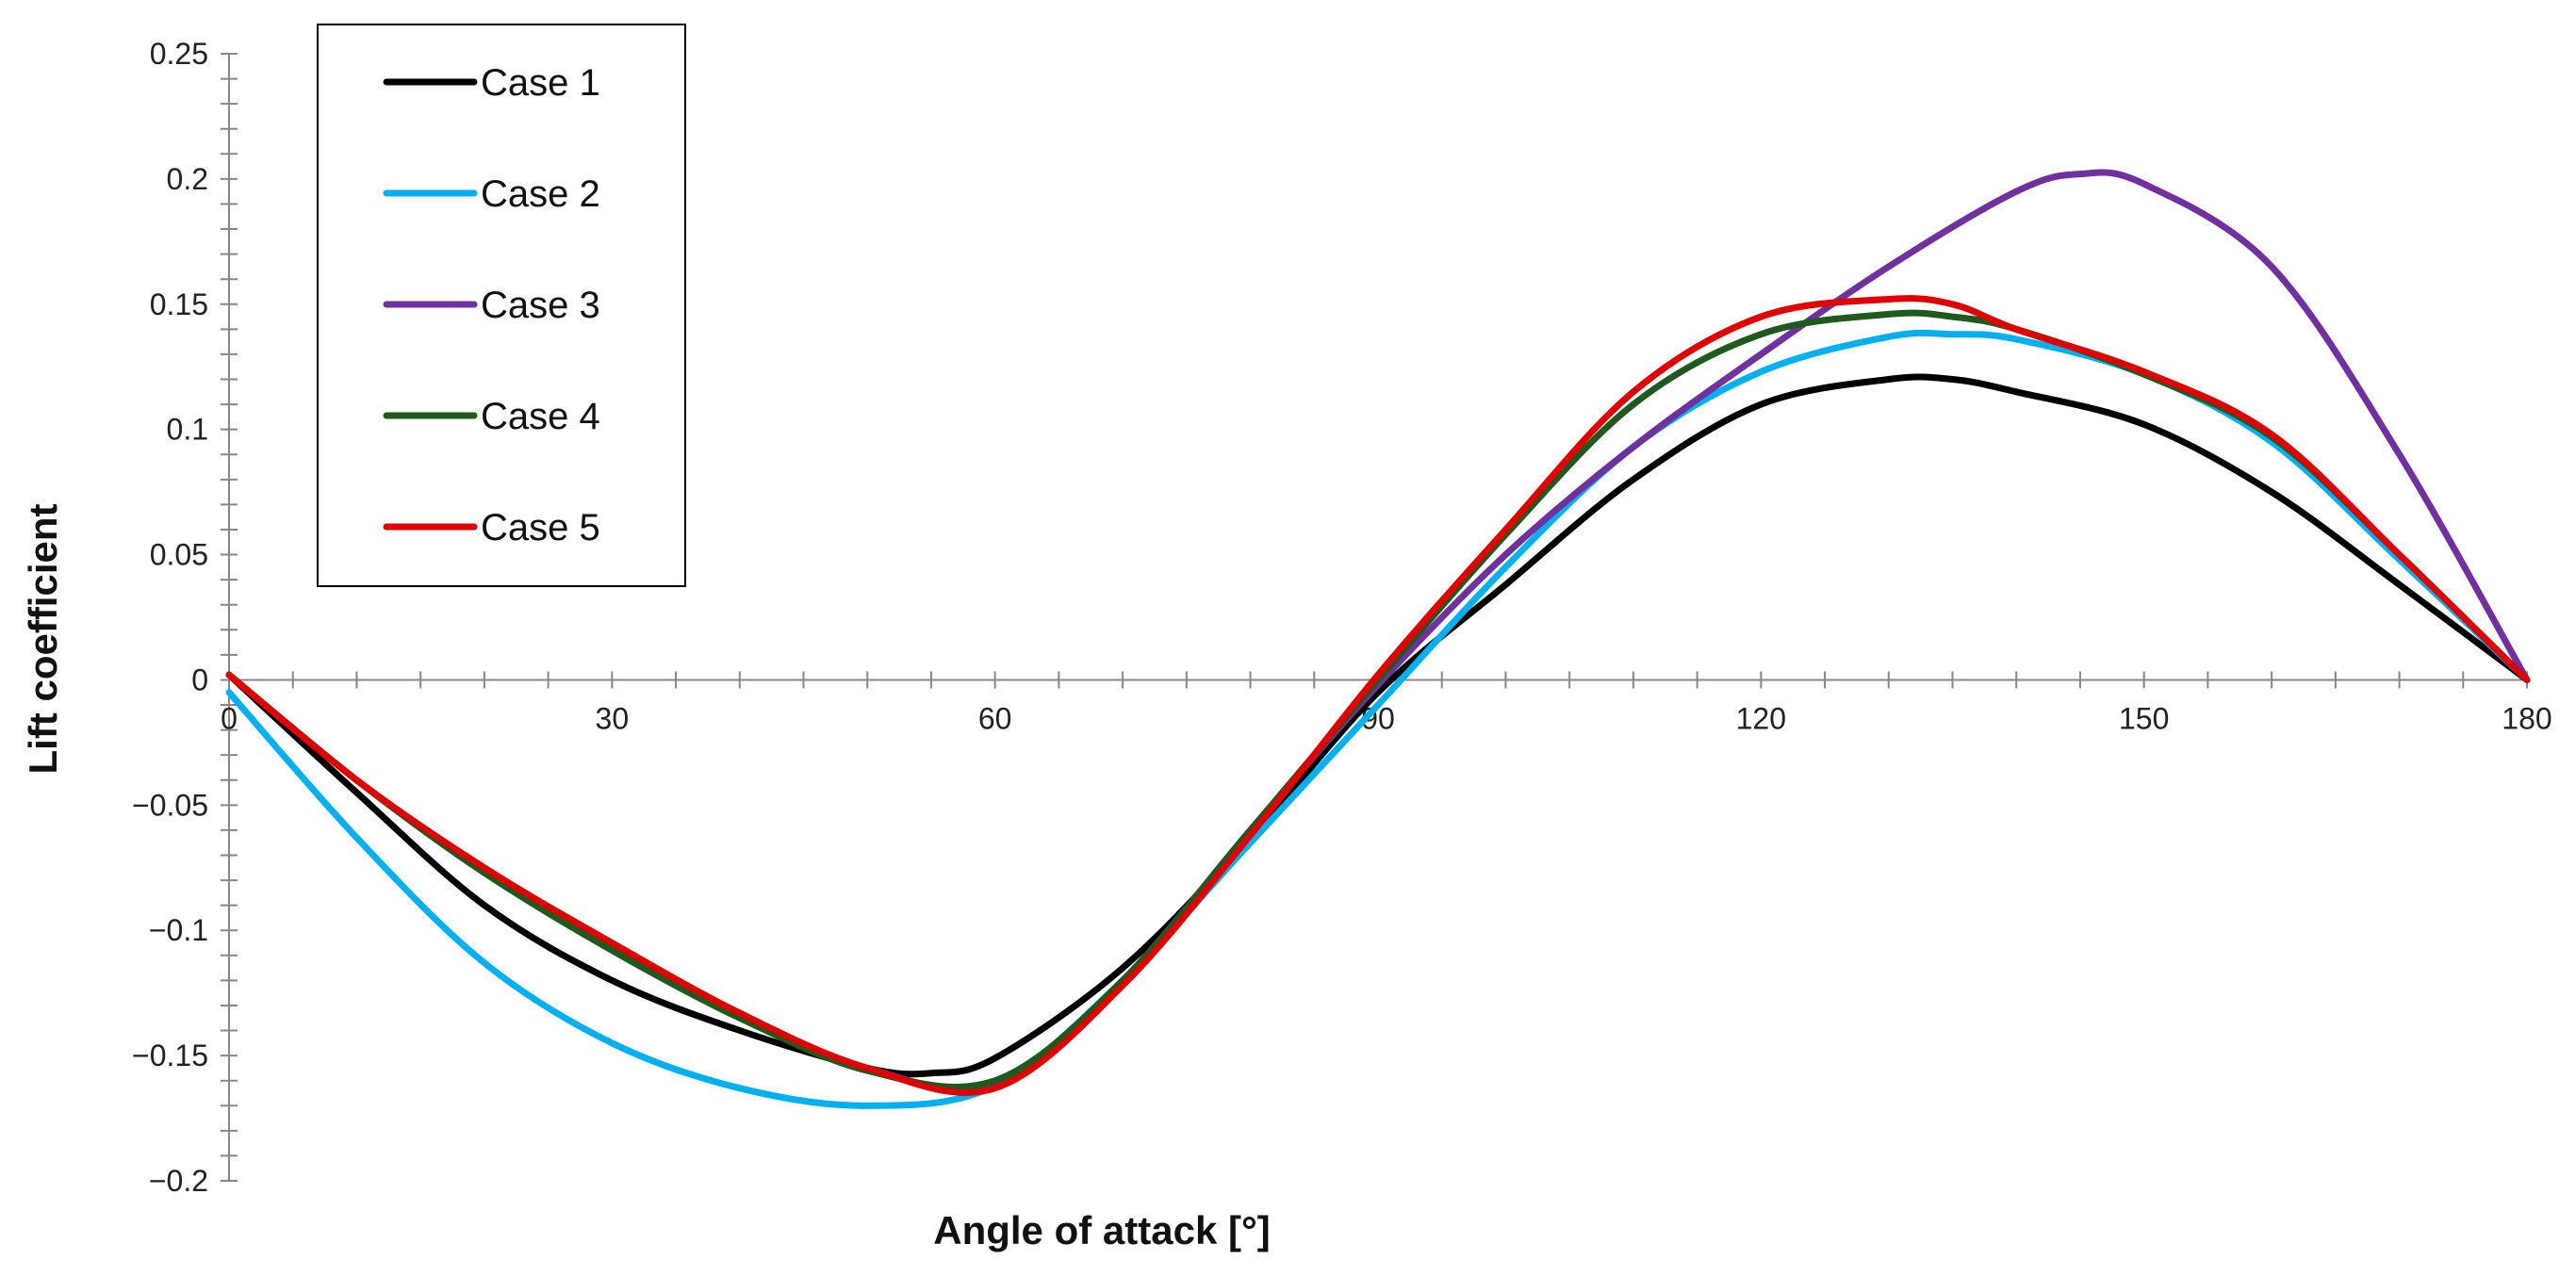 The width and height of the screenshot is (2576, 1276). What do you see at coordinates (187, 179) in the screenshot?
I see `y-tick-label: 0.2` at bounding box center [187, 179].